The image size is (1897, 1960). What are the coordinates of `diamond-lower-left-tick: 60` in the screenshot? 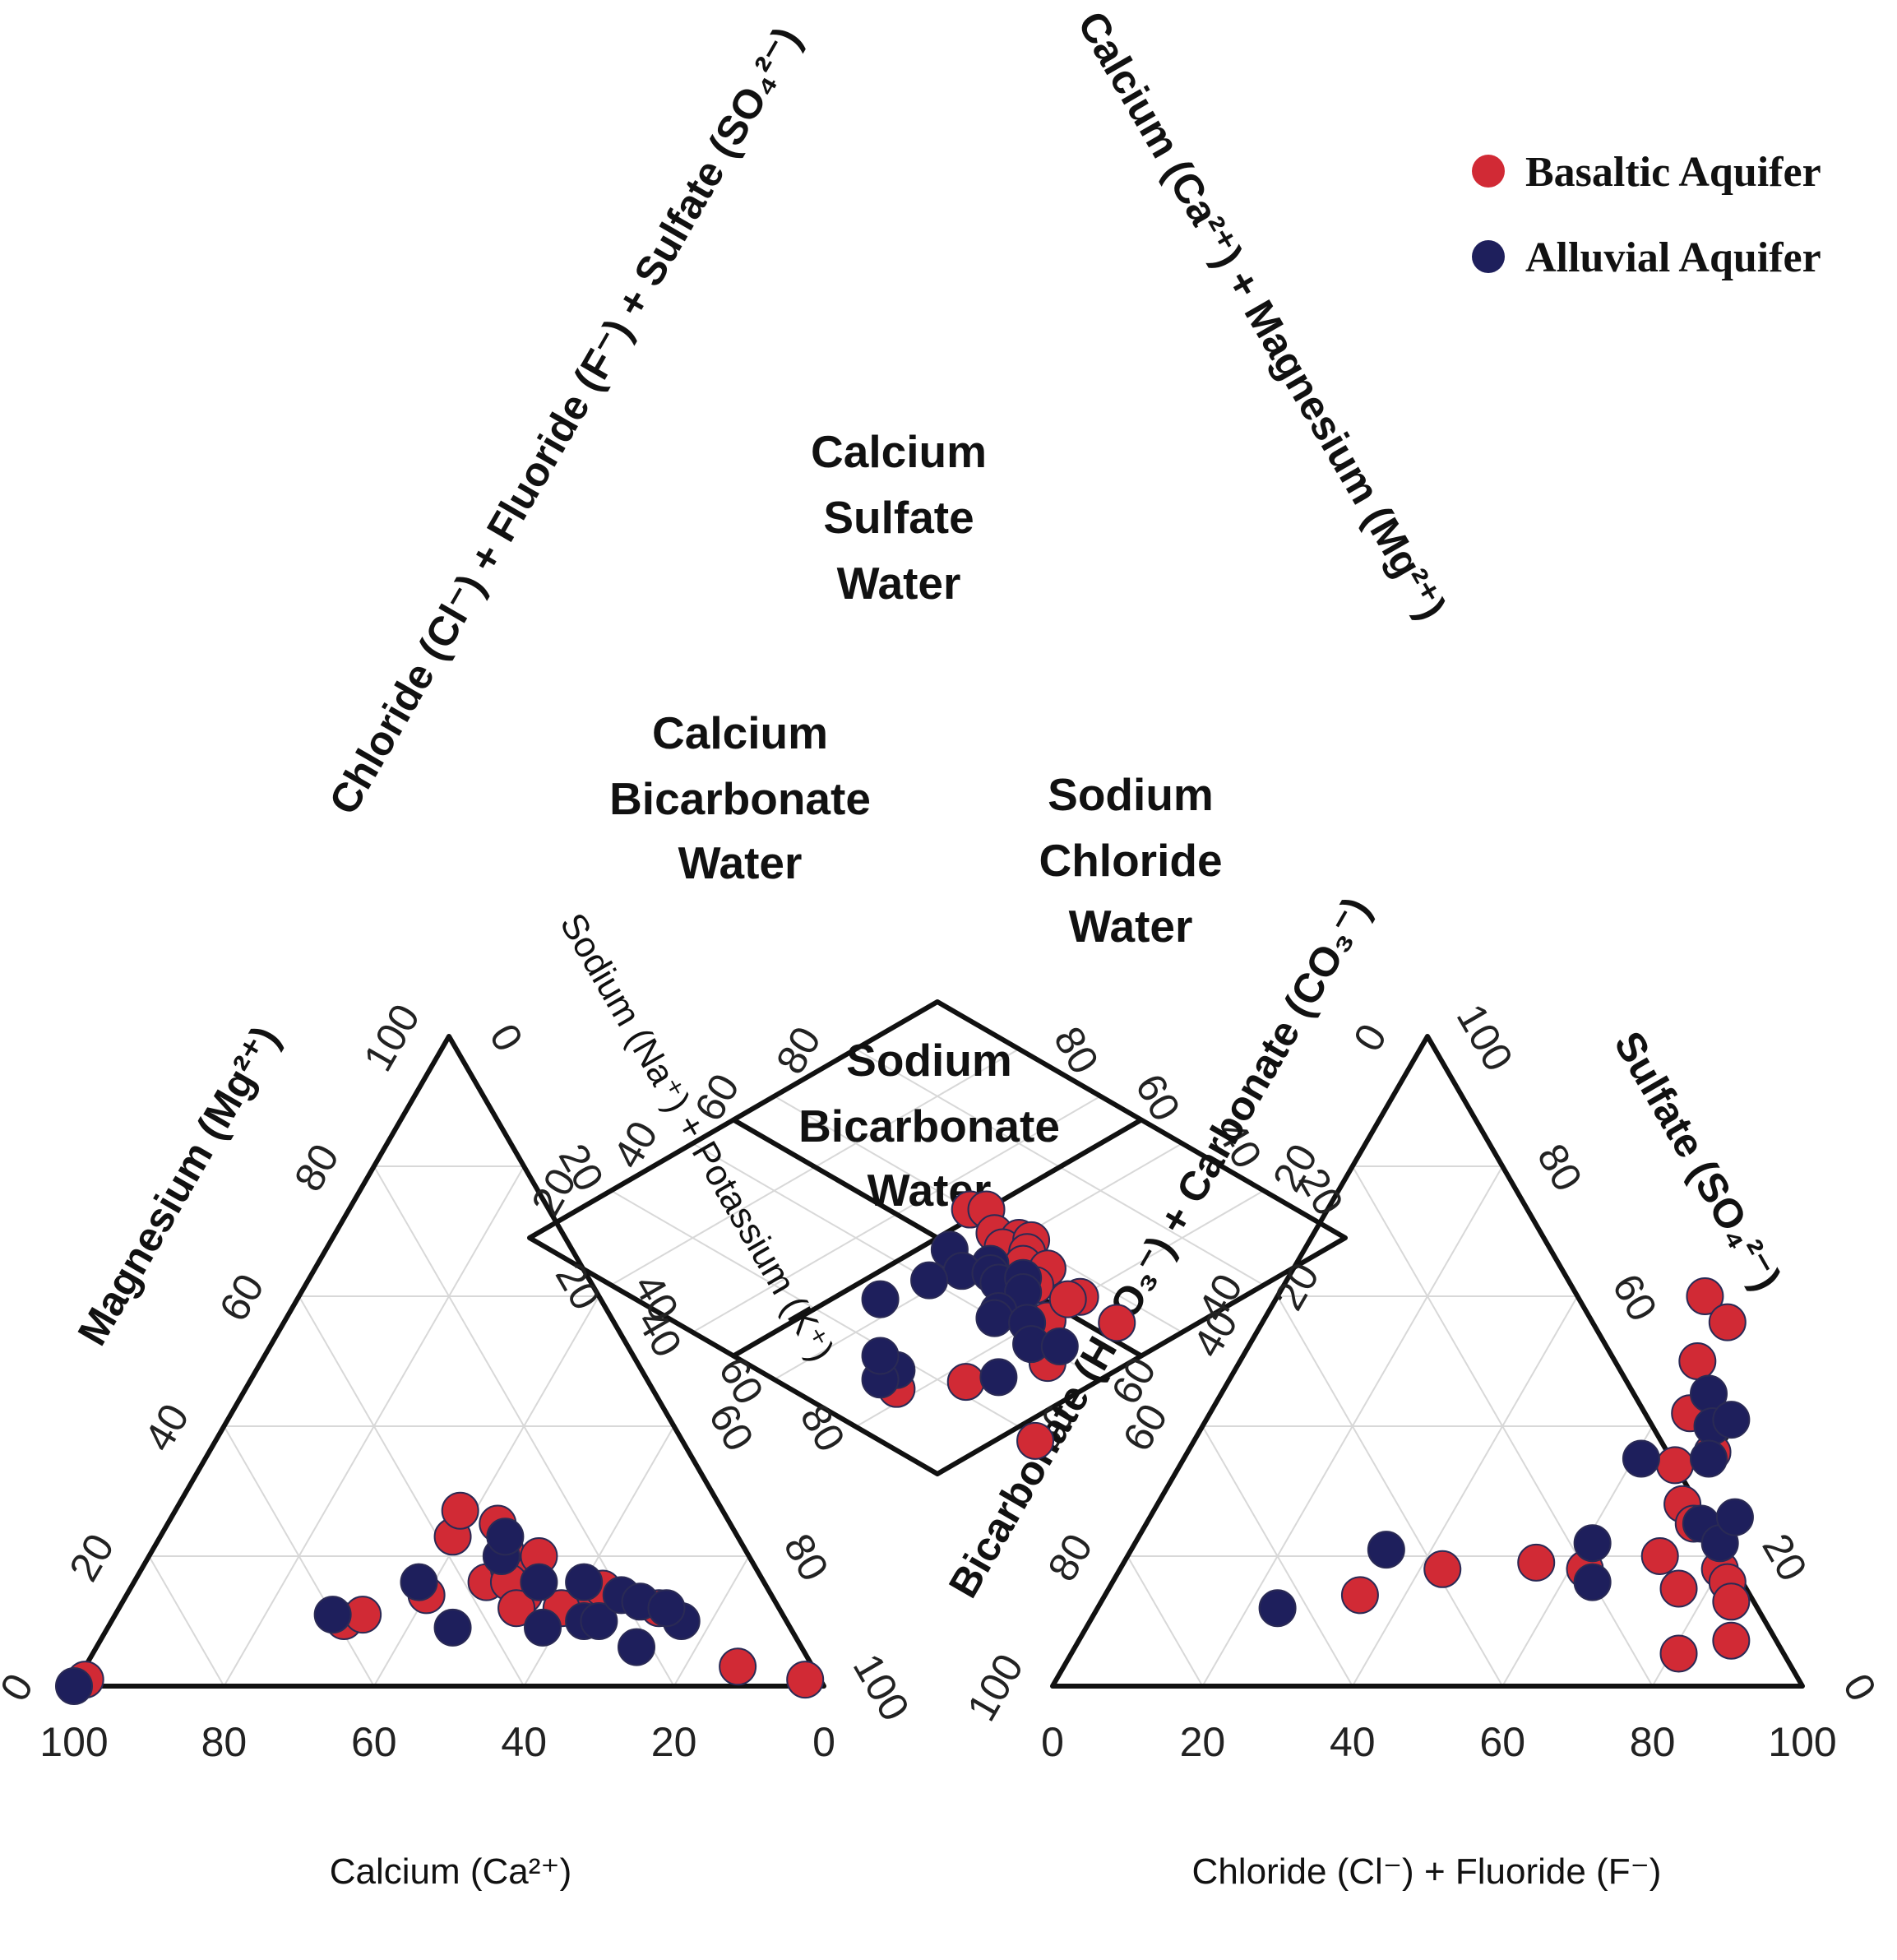 It's located at (741, 1381).